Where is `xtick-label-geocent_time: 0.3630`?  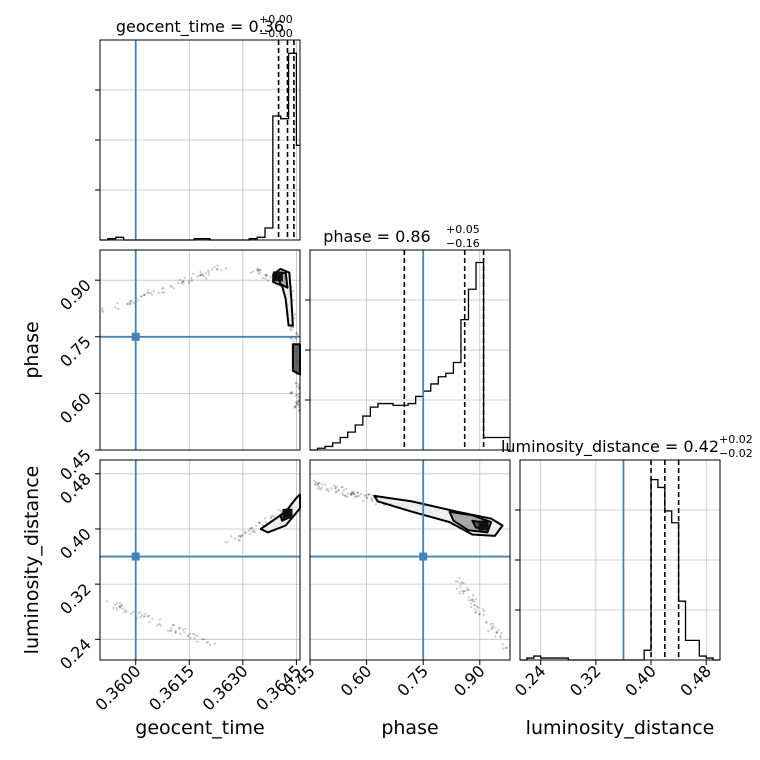
xtick-label-geocent_time: 0.3630 is located at coordinates (225, 687).